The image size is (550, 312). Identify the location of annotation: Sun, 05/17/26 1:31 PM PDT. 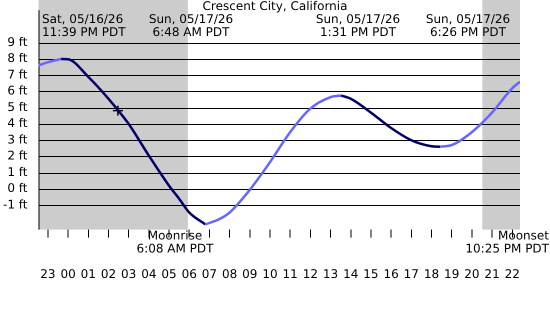
(358, 26).